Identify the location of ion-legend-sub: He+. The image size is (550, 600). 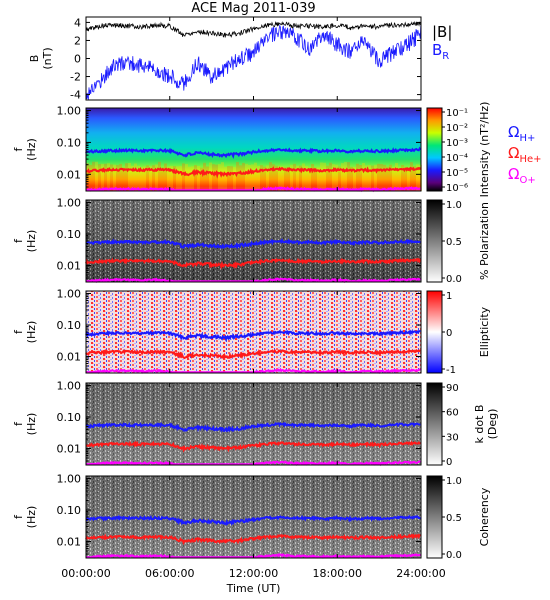
(530, 159).